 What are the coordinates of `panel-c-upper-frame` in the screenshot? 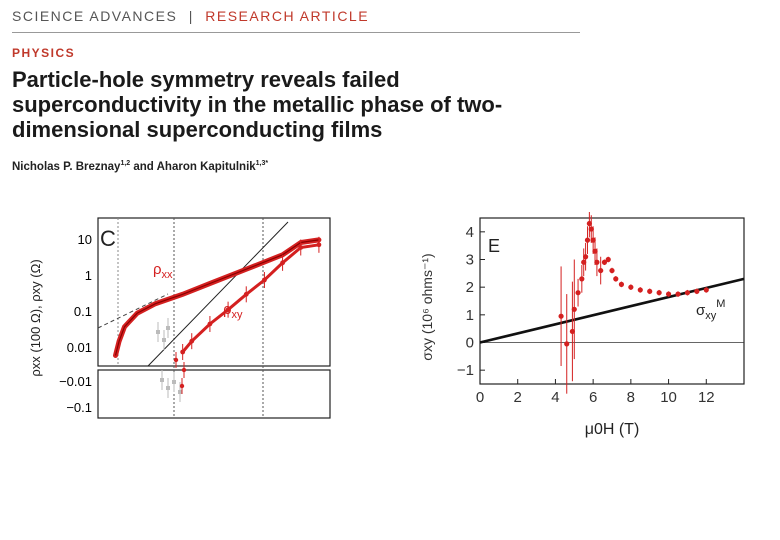 It's located at (214, 292).